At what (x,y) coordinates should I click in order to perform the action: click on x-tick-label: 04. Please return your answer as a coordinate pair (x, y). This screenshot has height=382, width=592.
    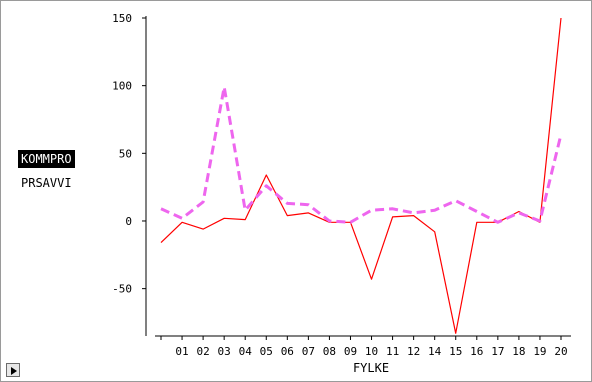
    Looking at the image, I should click on (246, 351).